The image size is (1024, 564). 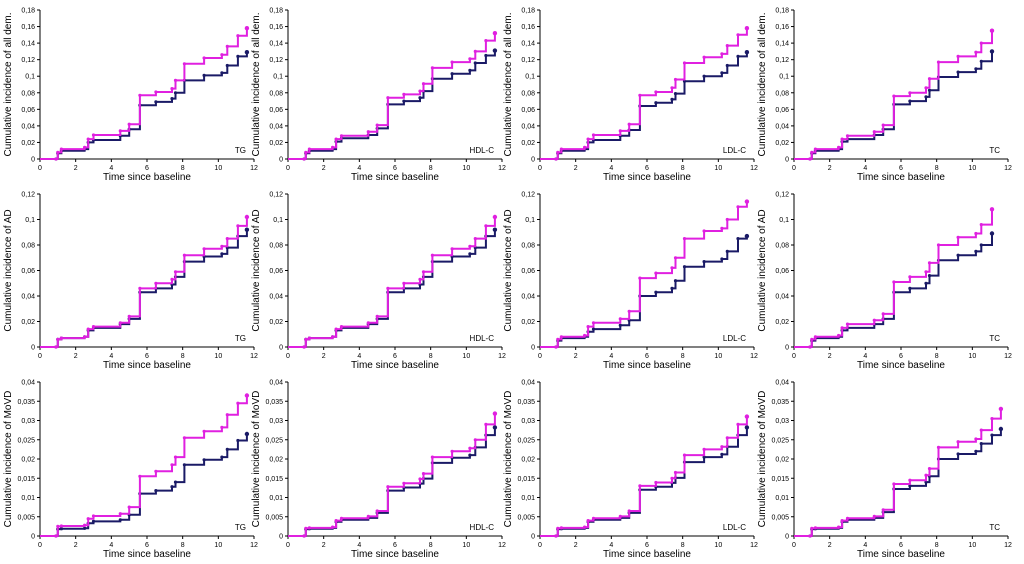 What do you see at coordinates (780, 402) in the screenshot?
I see `y-tick-label: 0,035` at bounding box center [780, 402].